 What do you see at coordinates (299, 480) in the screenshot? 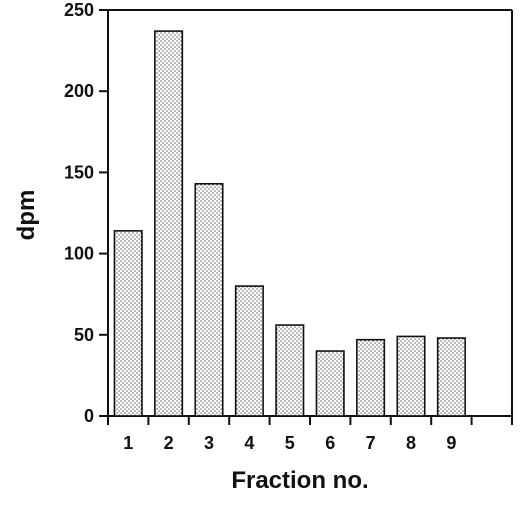
I see `x-axis-title: Fraction no.` at bounding box center [299, 480].